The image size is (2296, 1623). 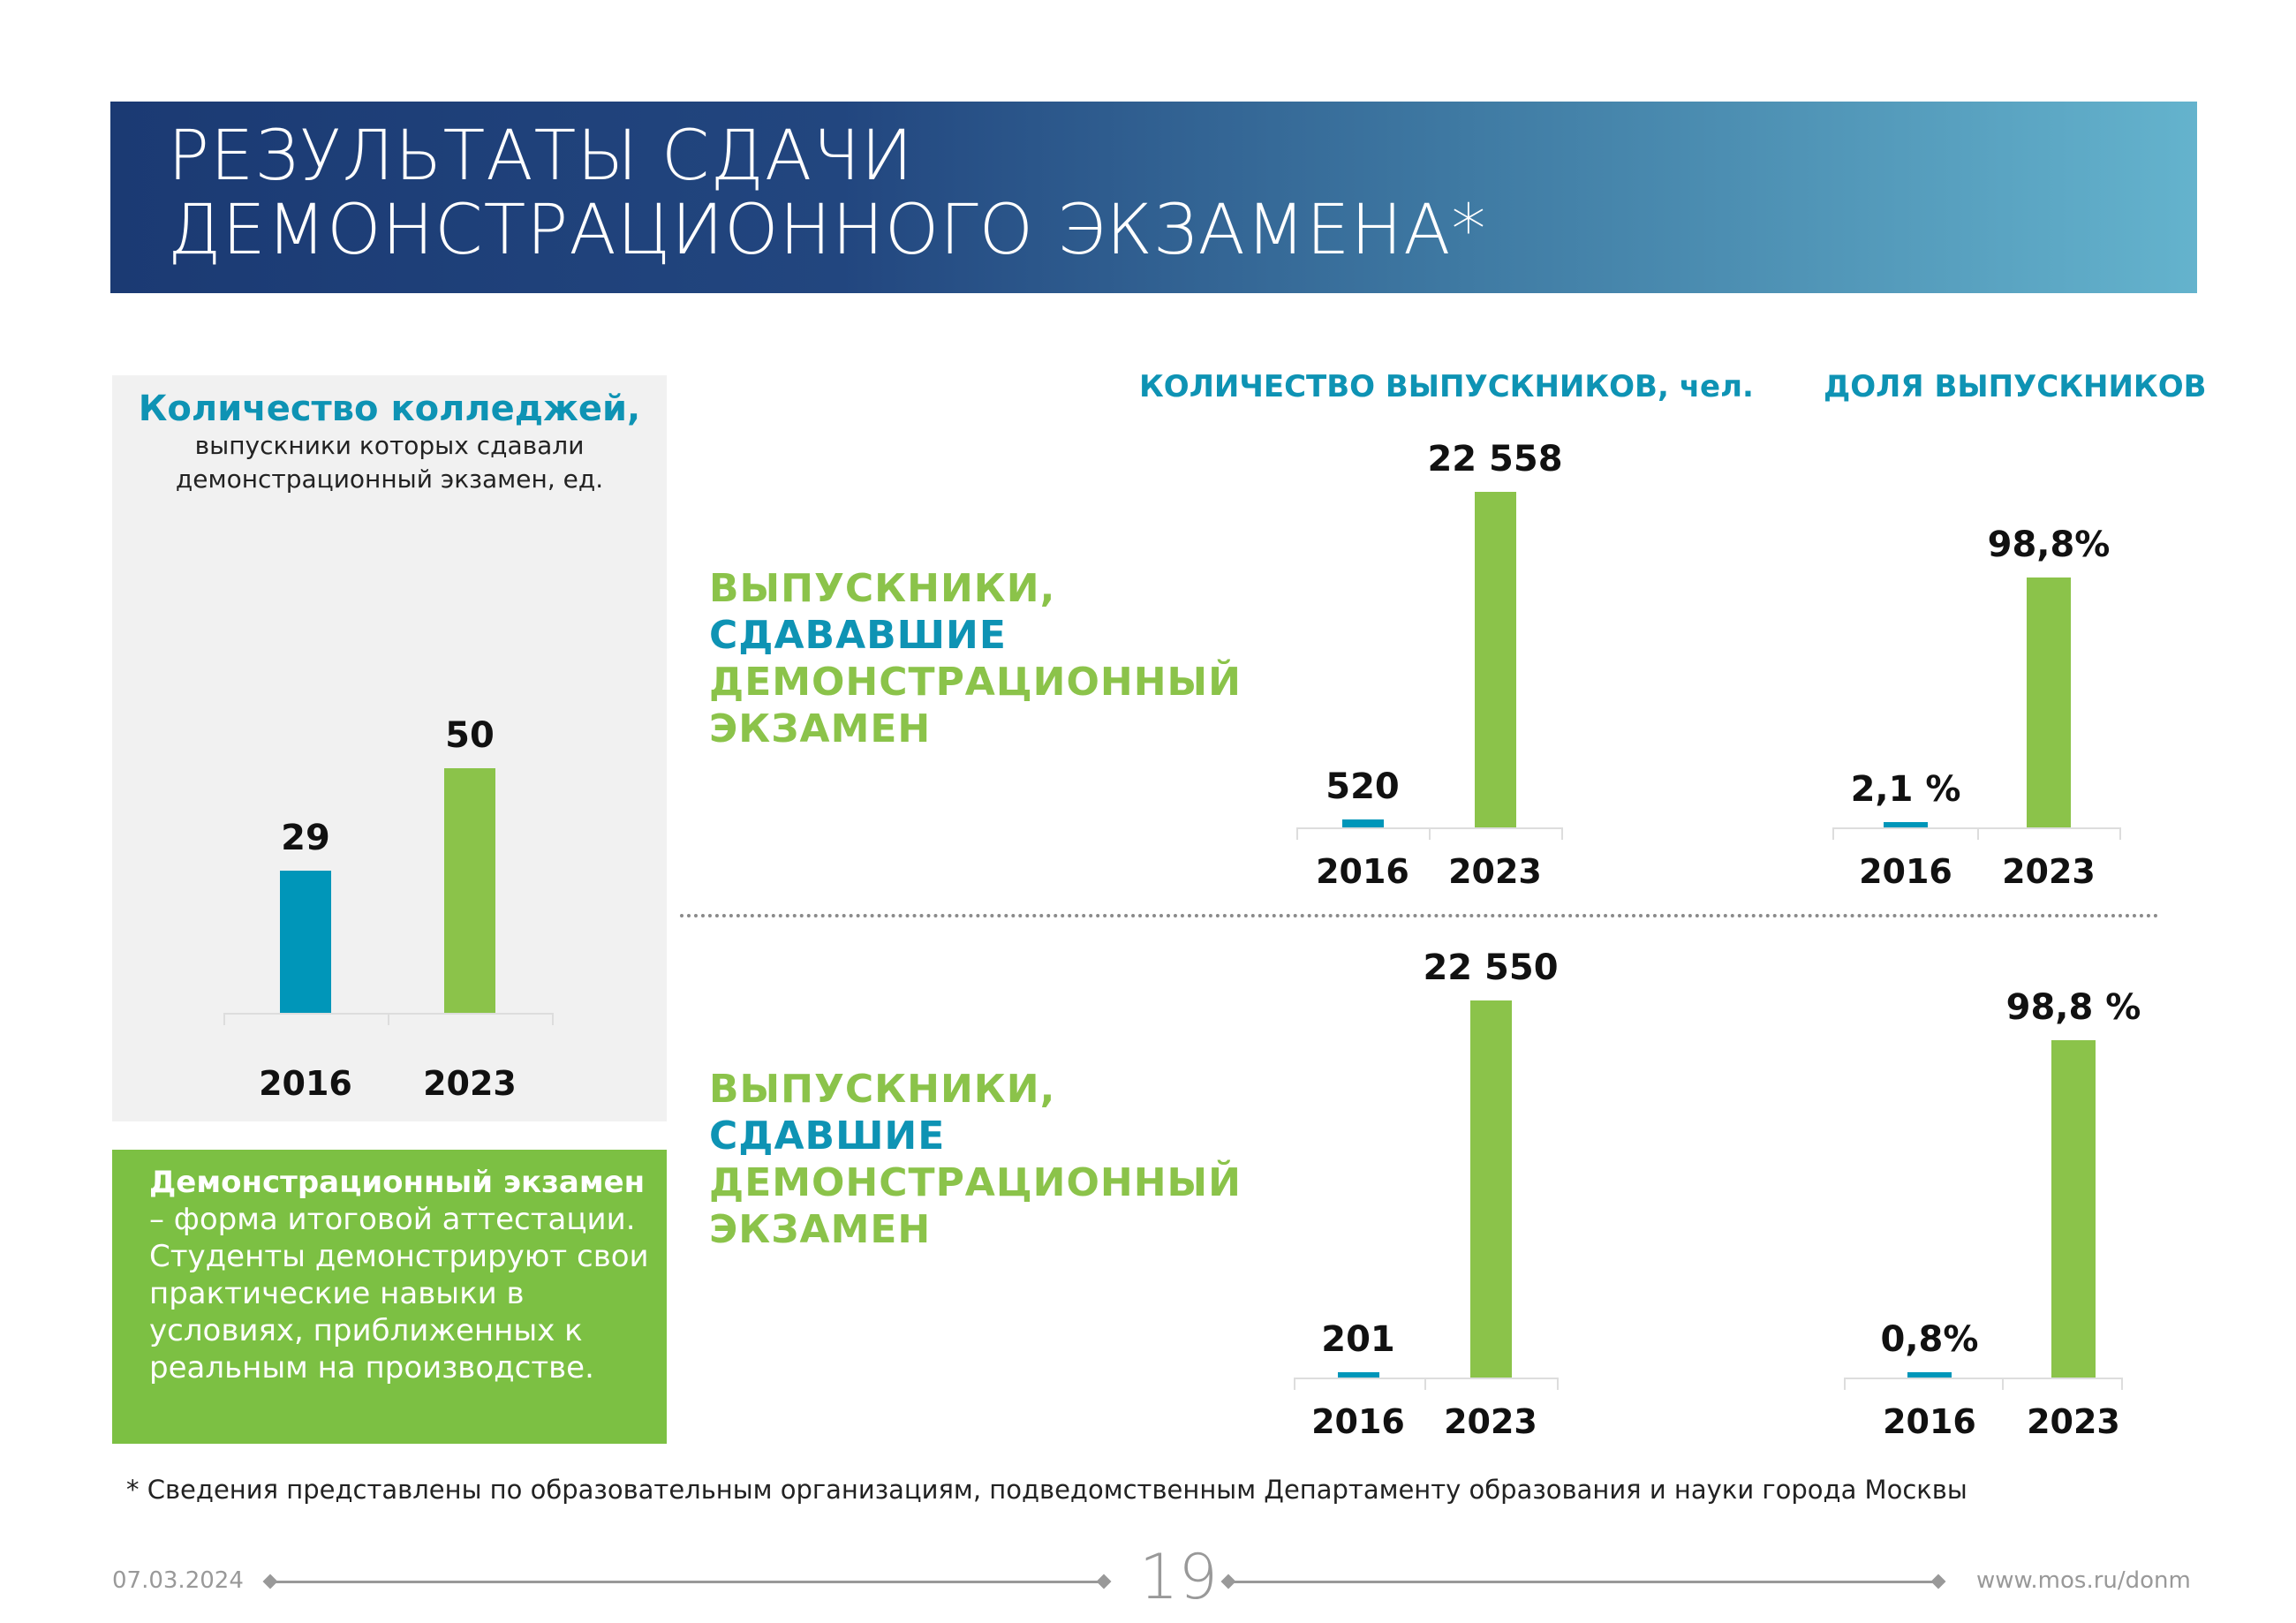 I want to click on title-line: РЕЗУЛЬТАТЫ СДАЧИ, so click(x=541, y=156).